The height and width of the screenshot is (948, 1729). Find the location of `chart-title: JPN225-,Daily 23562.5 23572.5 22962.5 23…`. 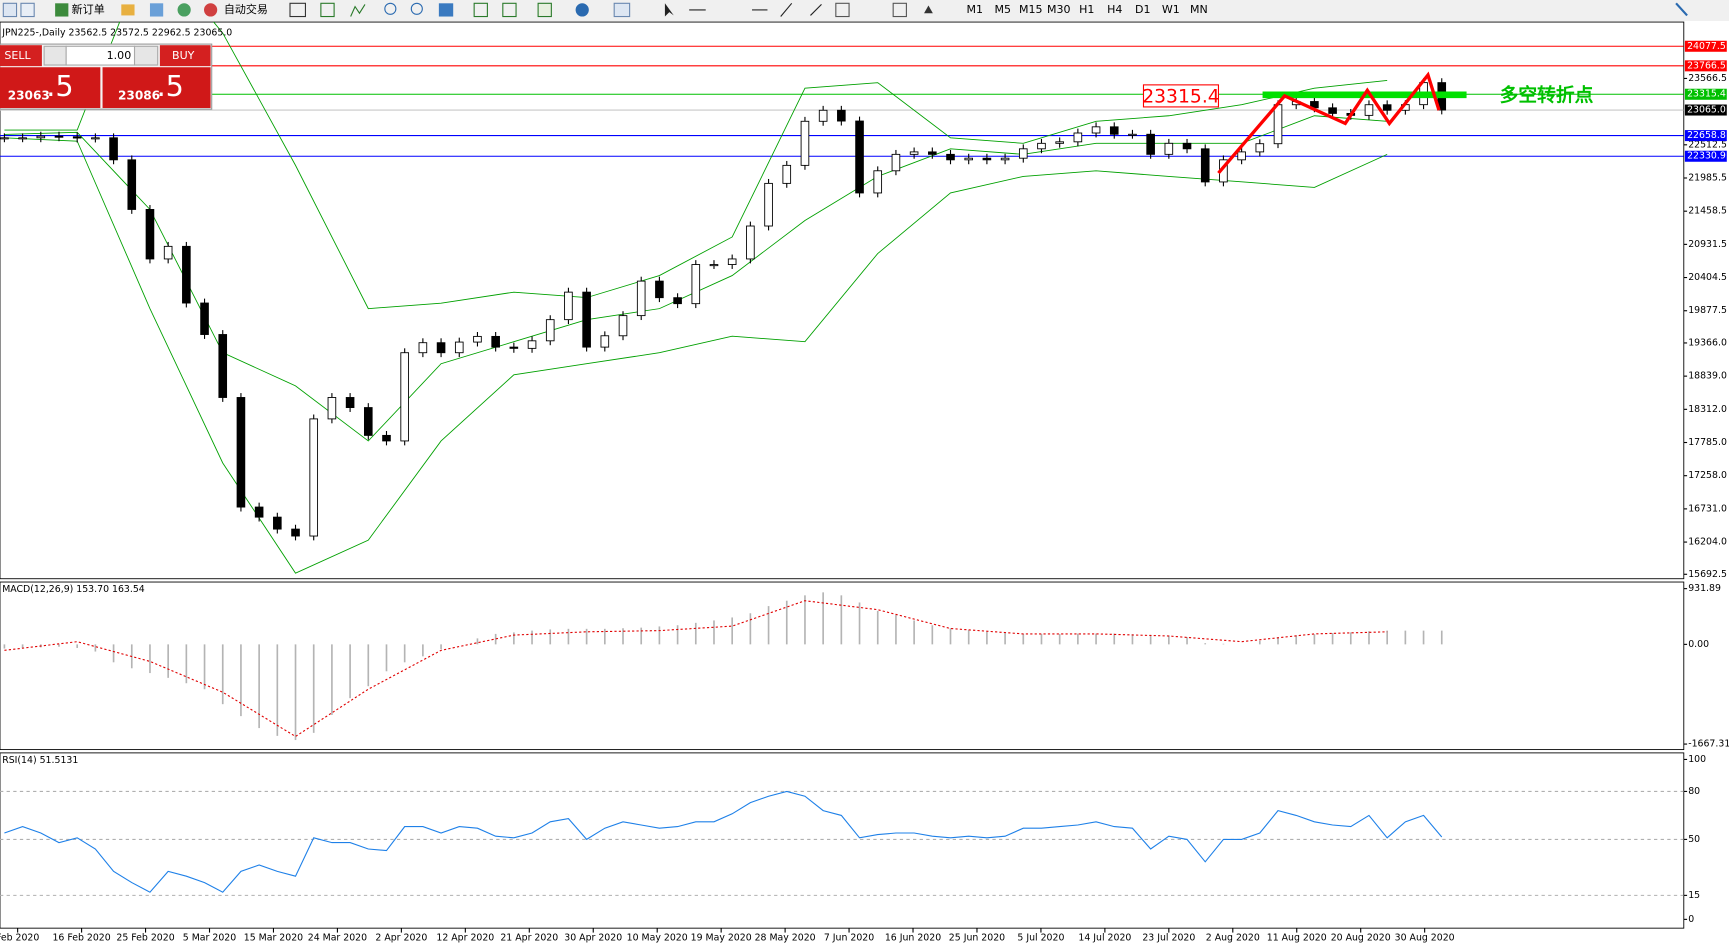

chart-title: JPN225-,Daily 23562.5 23572.5 22962.5 23… is located at coordinates (116, 33).